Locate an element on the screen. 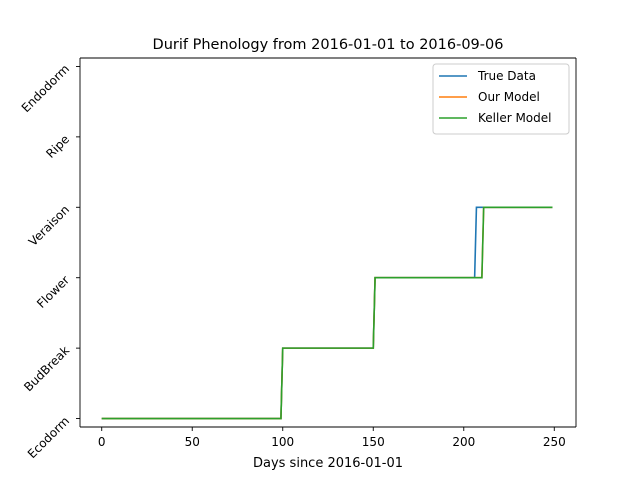 The image size is (640, 480). legend-box is located at coordinates (501, 99).